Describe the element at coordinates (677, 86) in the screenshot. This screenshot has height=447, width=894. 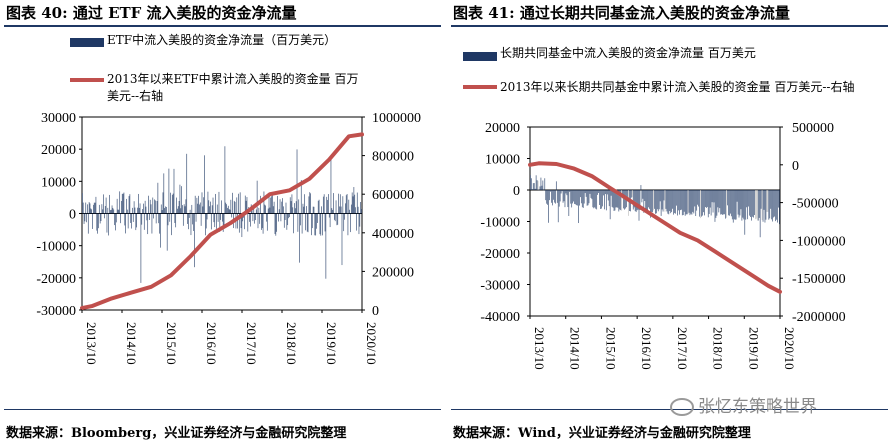
I see `legend-line-label: 2013年以来长期共同基金中累计流入美股的资金量 百万美元--右轴` at that location.